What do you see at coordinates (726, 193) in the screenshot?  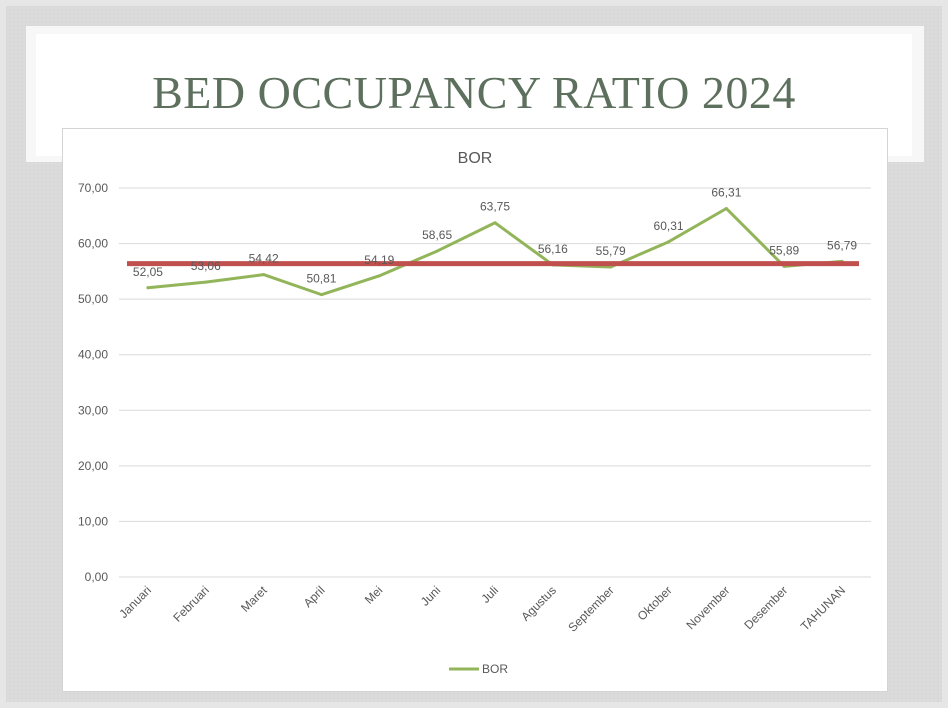 I see `data-label: 66,31` at bounding box center [726, 193].